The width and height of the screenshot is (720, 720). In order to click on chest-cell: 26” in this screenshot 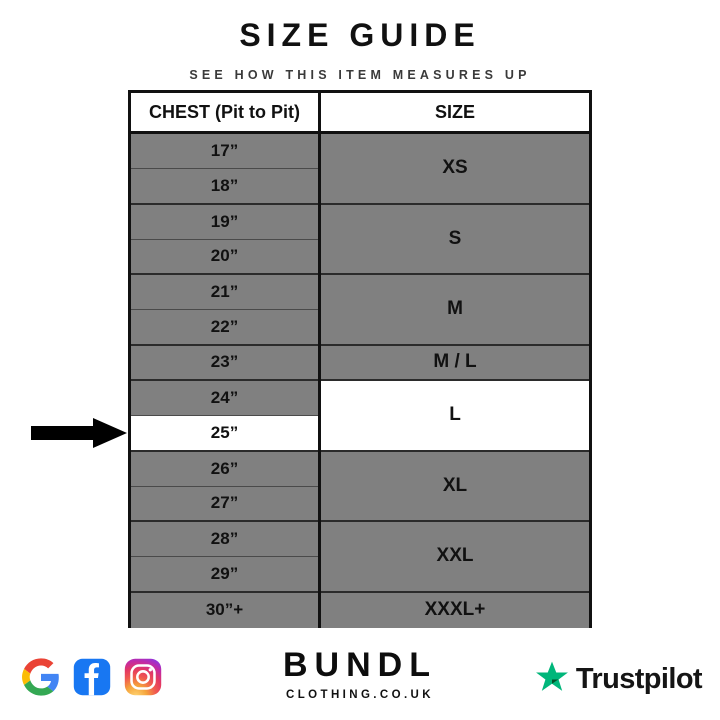, I will do `click(224, 469)`.